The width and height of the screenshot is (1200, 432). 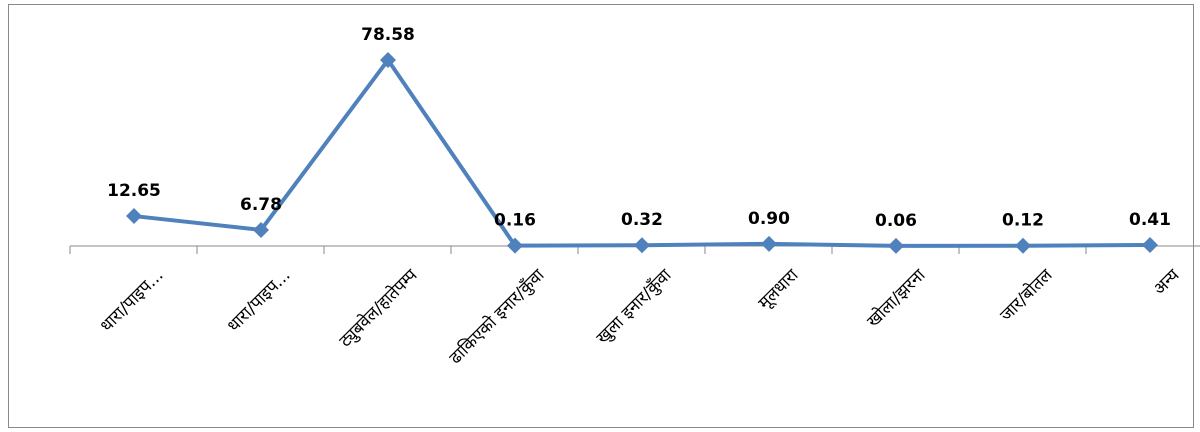 What do you see at coordinates (634, 306) in the screenshot?
I see `x-tick-label: खुला इनार/कुँवा` at bounding box center [634, 306].